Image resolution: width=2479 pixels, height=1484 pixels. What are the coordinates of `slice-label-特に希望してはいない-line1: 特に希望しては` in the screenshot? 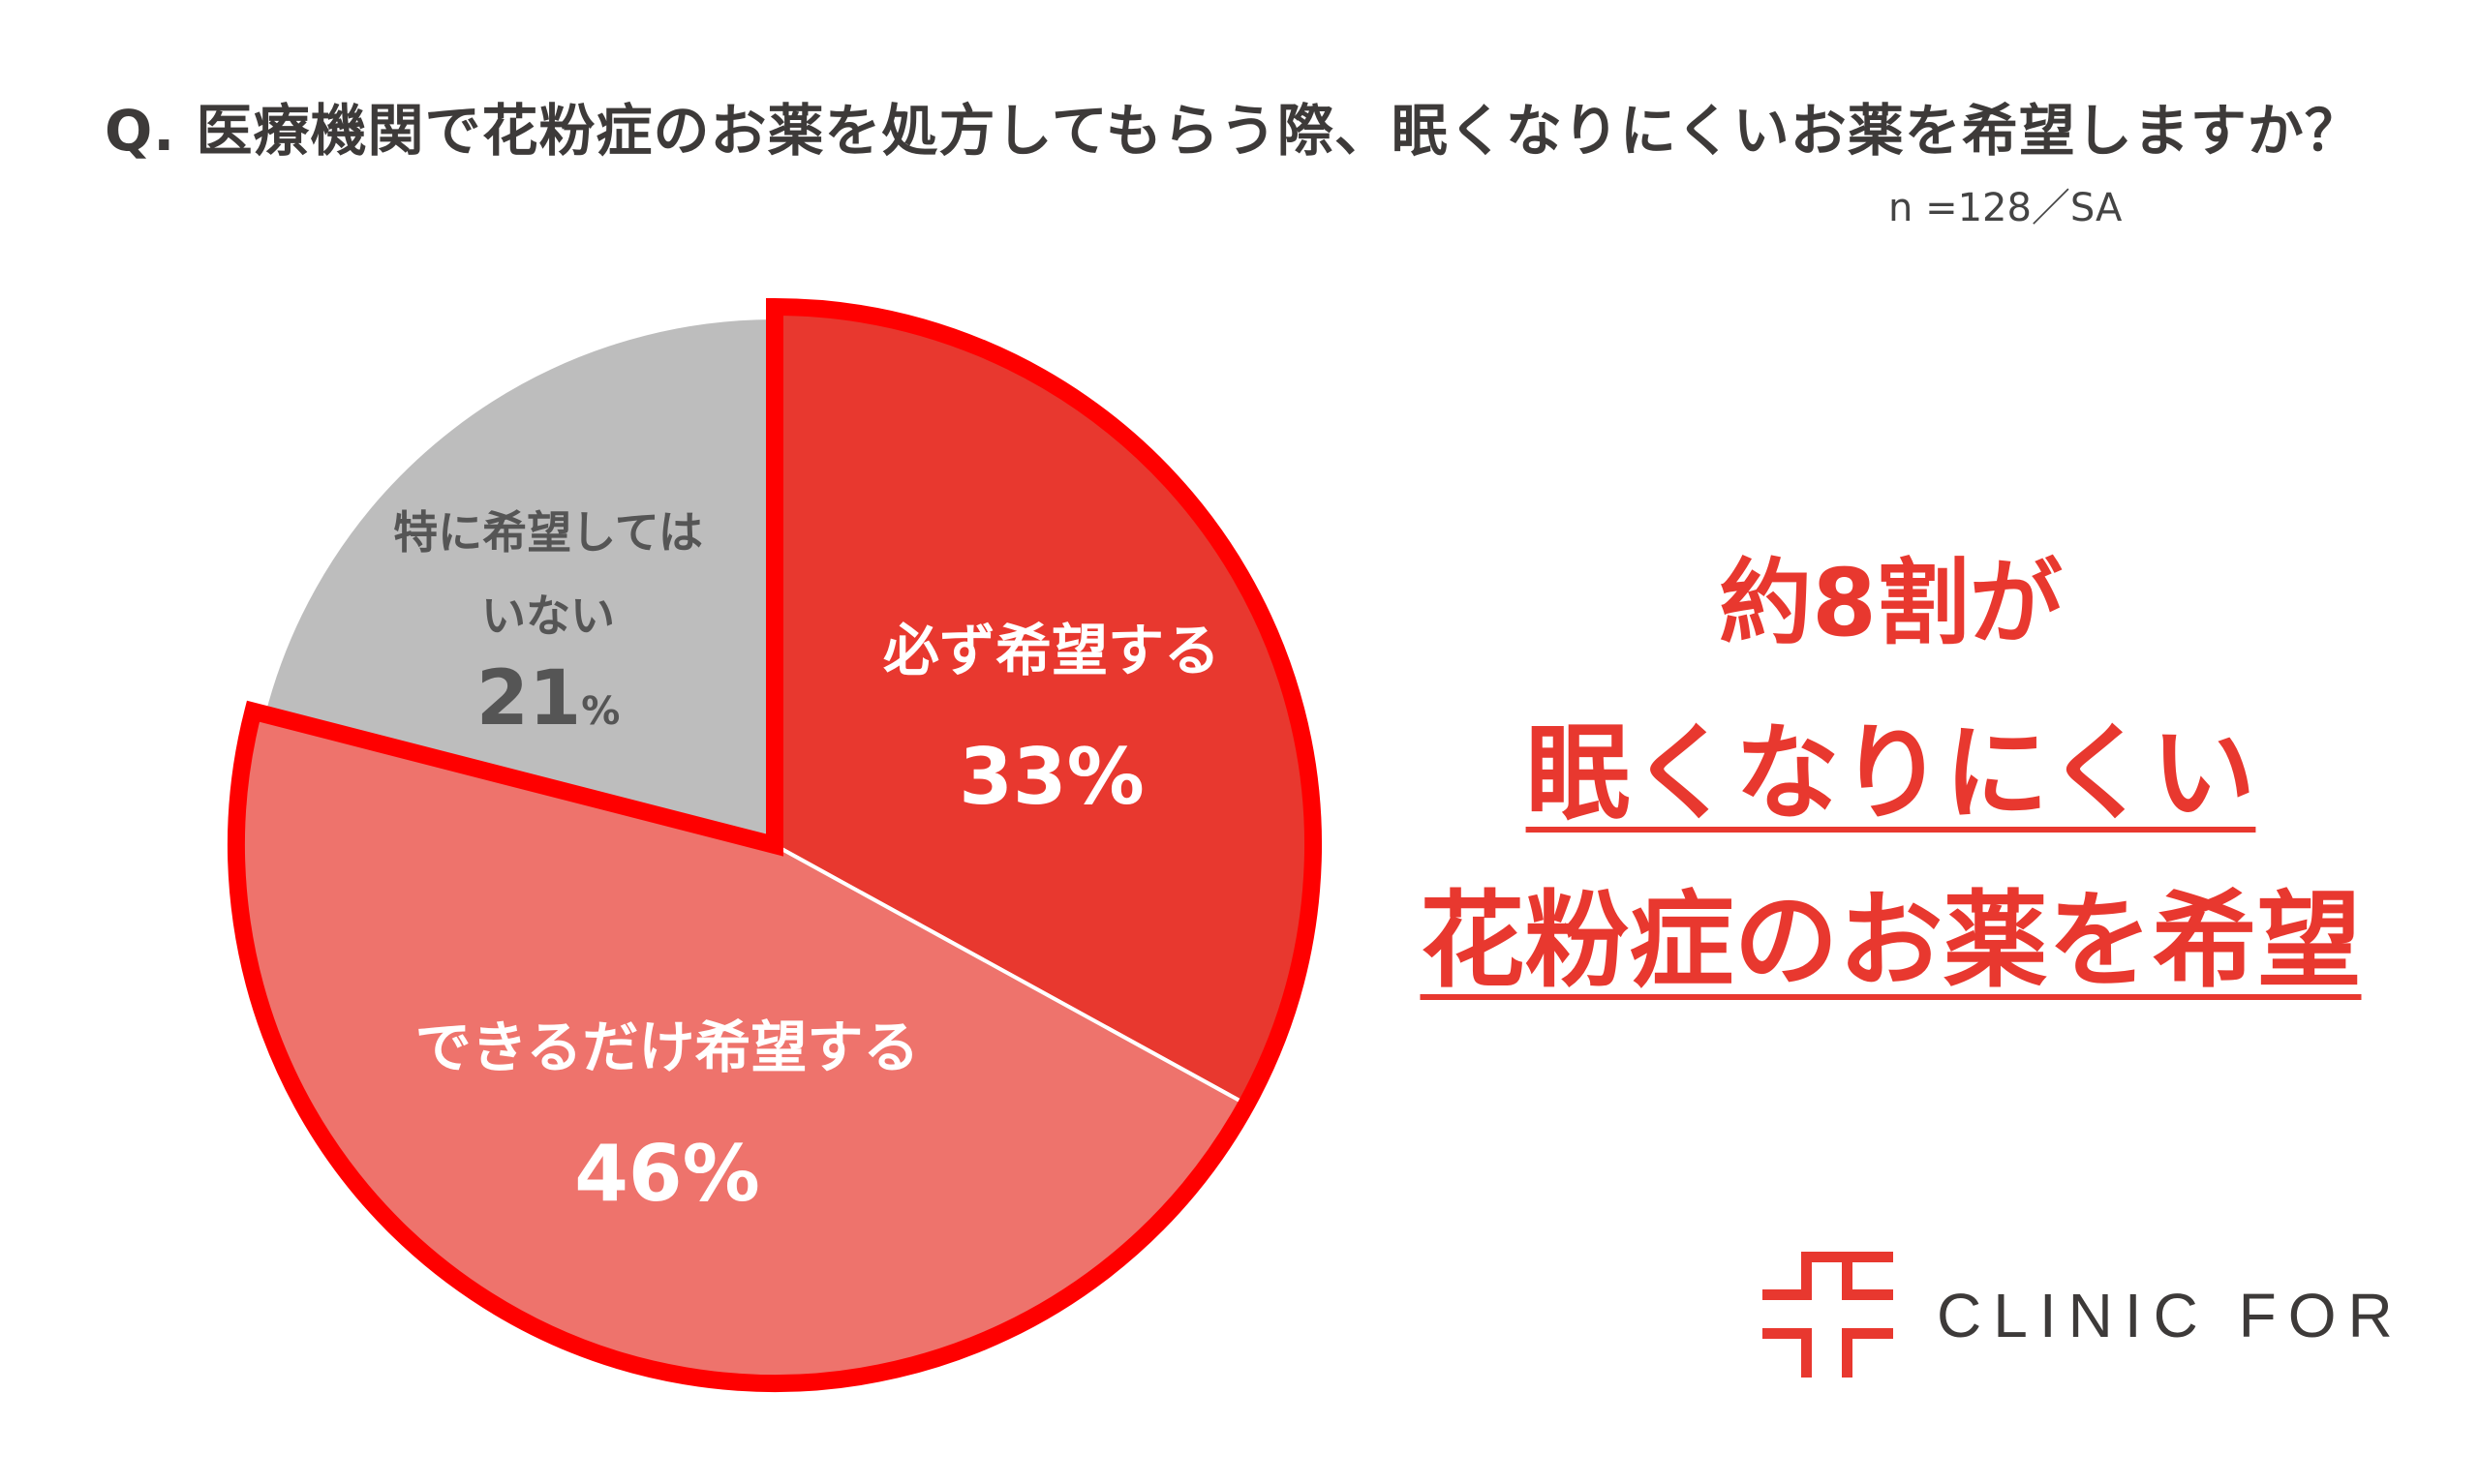 It's located at (548, 532).